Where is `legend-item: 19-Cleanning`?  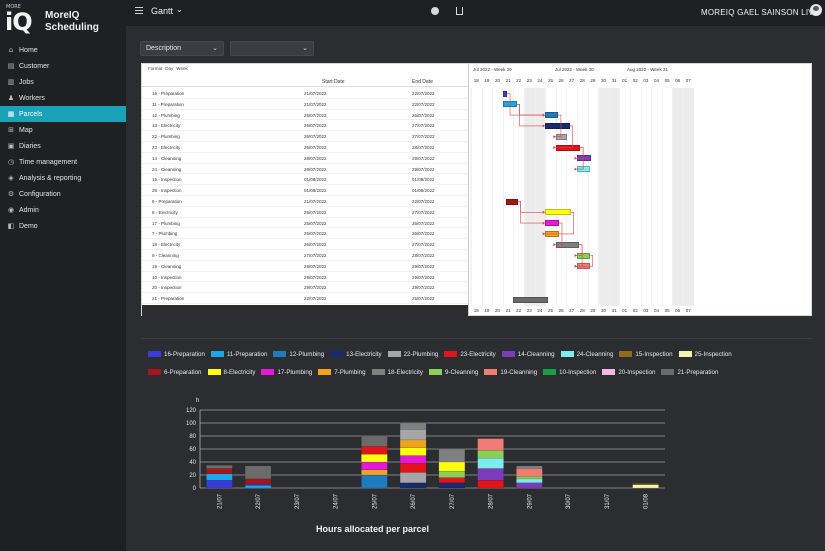
legend-item: 19-Cleanning is located at coordinates (510, 372).